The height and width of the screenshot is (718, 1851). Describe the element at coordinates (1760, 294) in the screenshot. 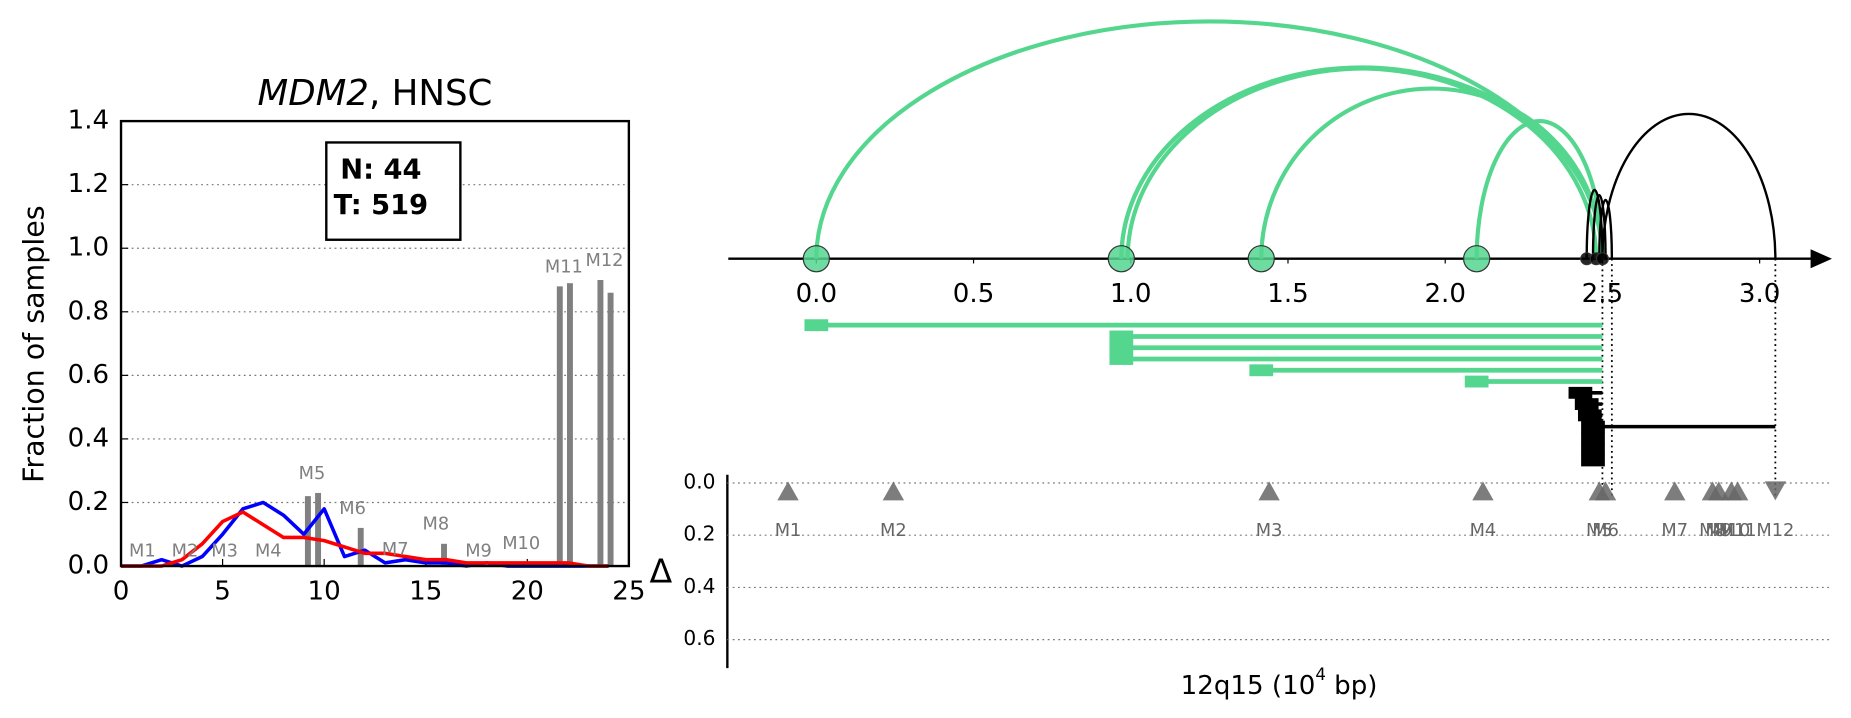

I see `x-tick-label: 3.0` at that location.